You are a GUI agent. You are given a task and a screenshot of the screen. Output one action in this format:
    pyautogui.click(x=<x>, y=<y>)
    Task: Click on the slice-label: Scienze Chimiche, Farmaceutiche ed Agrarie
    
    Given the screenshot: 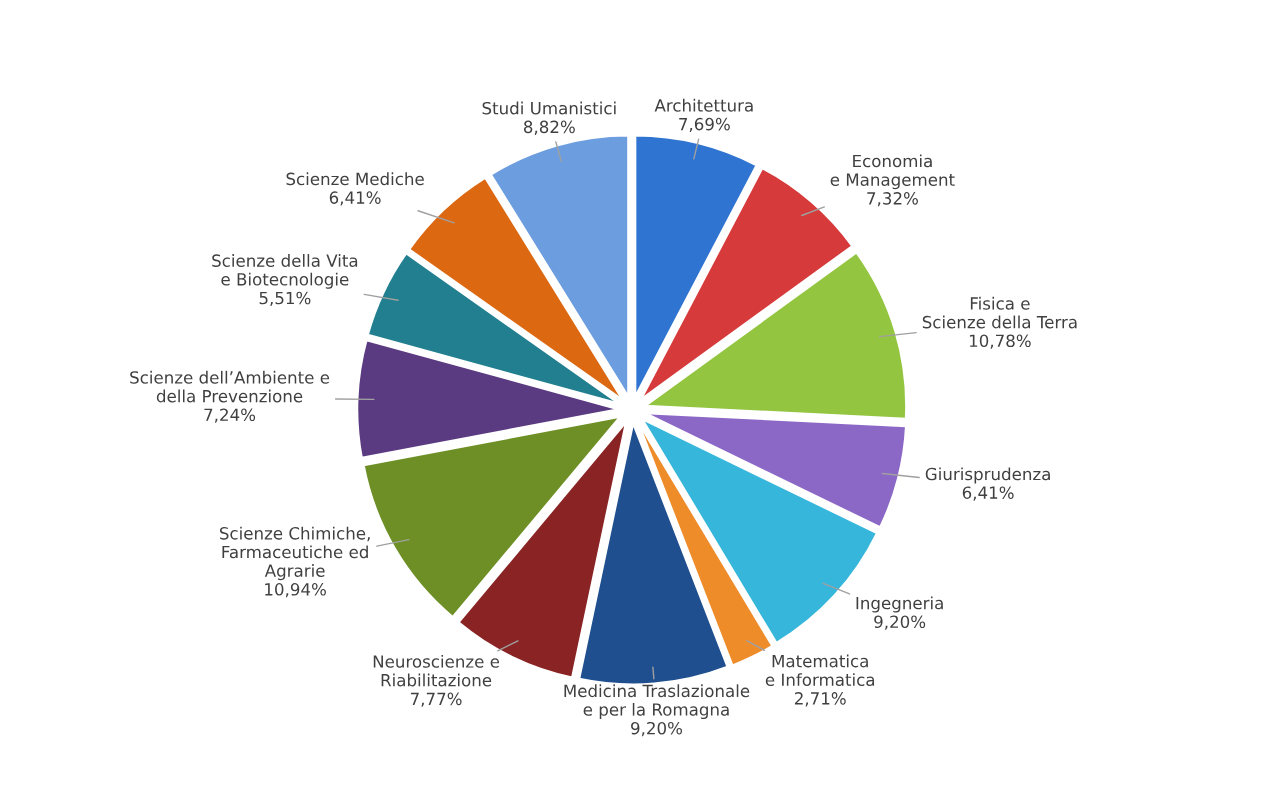 What is the action you would take?
    pyautogui.click(x=294, y=553)
    